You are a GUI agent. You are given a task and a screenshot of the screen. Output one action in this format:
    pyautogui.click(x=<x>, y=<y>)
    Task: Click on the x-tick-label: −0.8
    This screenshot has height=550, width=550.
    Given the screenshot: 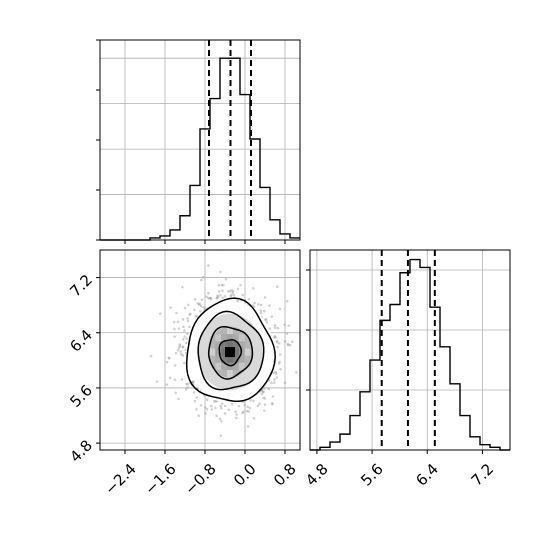 What is the action you would take?
    pyautogui.click(x=200, y=479)
    